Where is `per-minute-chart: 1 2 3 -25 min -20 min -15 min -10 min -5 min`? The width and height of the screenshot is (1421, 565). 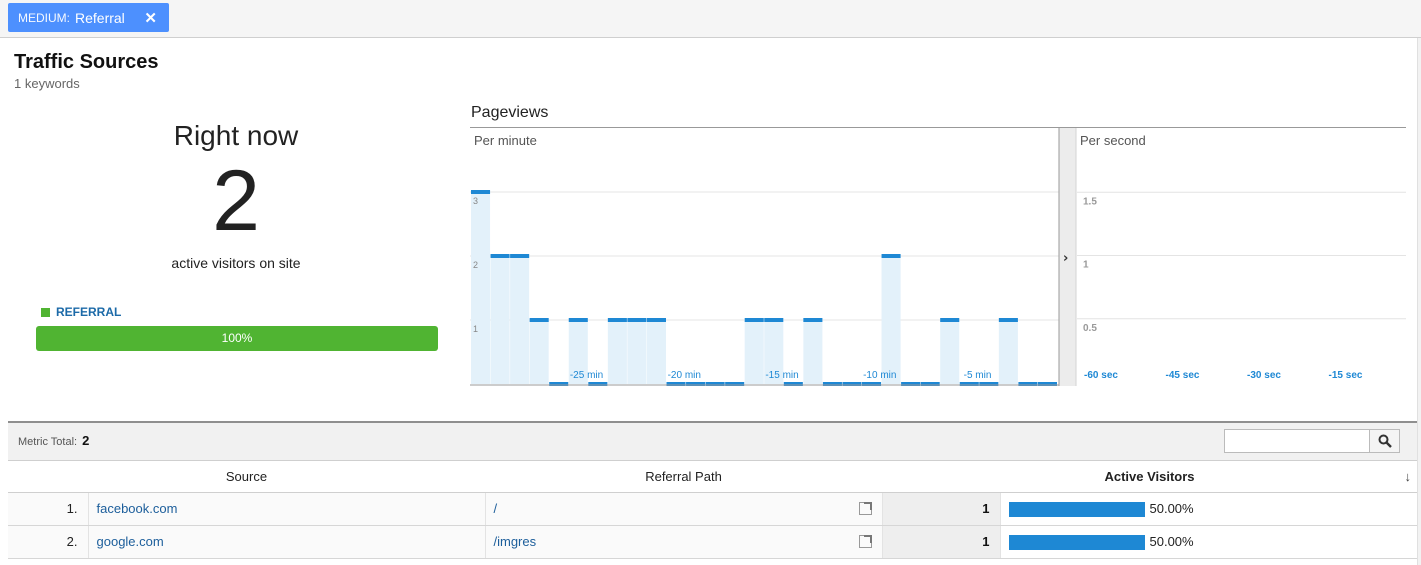 per-minute-chart: 1 2 3 -25 min -20 min -15 min -10 min -5 min is located at coordinates (764, 288).